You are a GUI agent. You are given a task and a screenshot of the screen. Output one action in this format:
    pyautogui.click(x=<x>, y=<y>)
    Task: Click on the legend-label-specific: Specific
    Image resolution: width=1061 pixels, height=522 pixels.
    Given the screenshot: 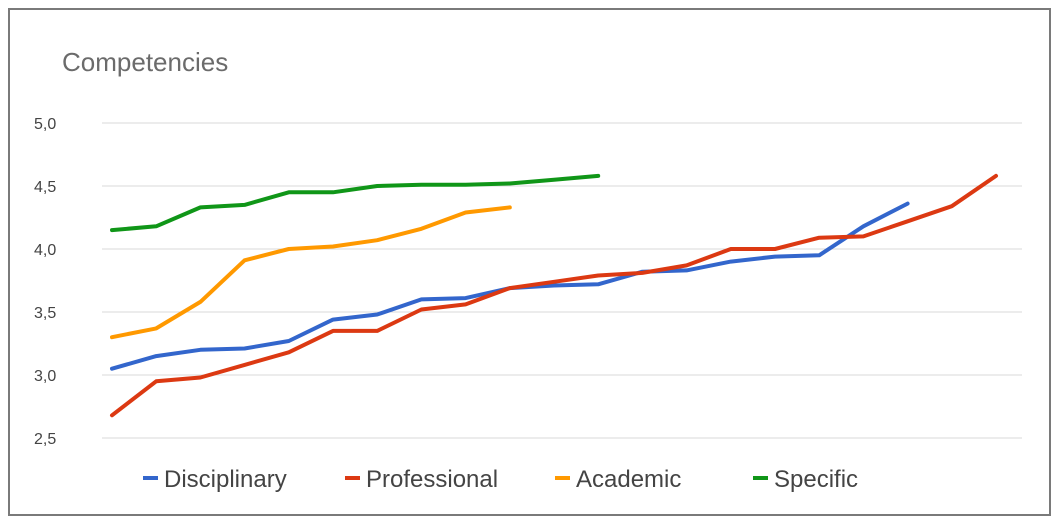 What is the action you would take?
    pyautogui.click(x=816, y=479)
    